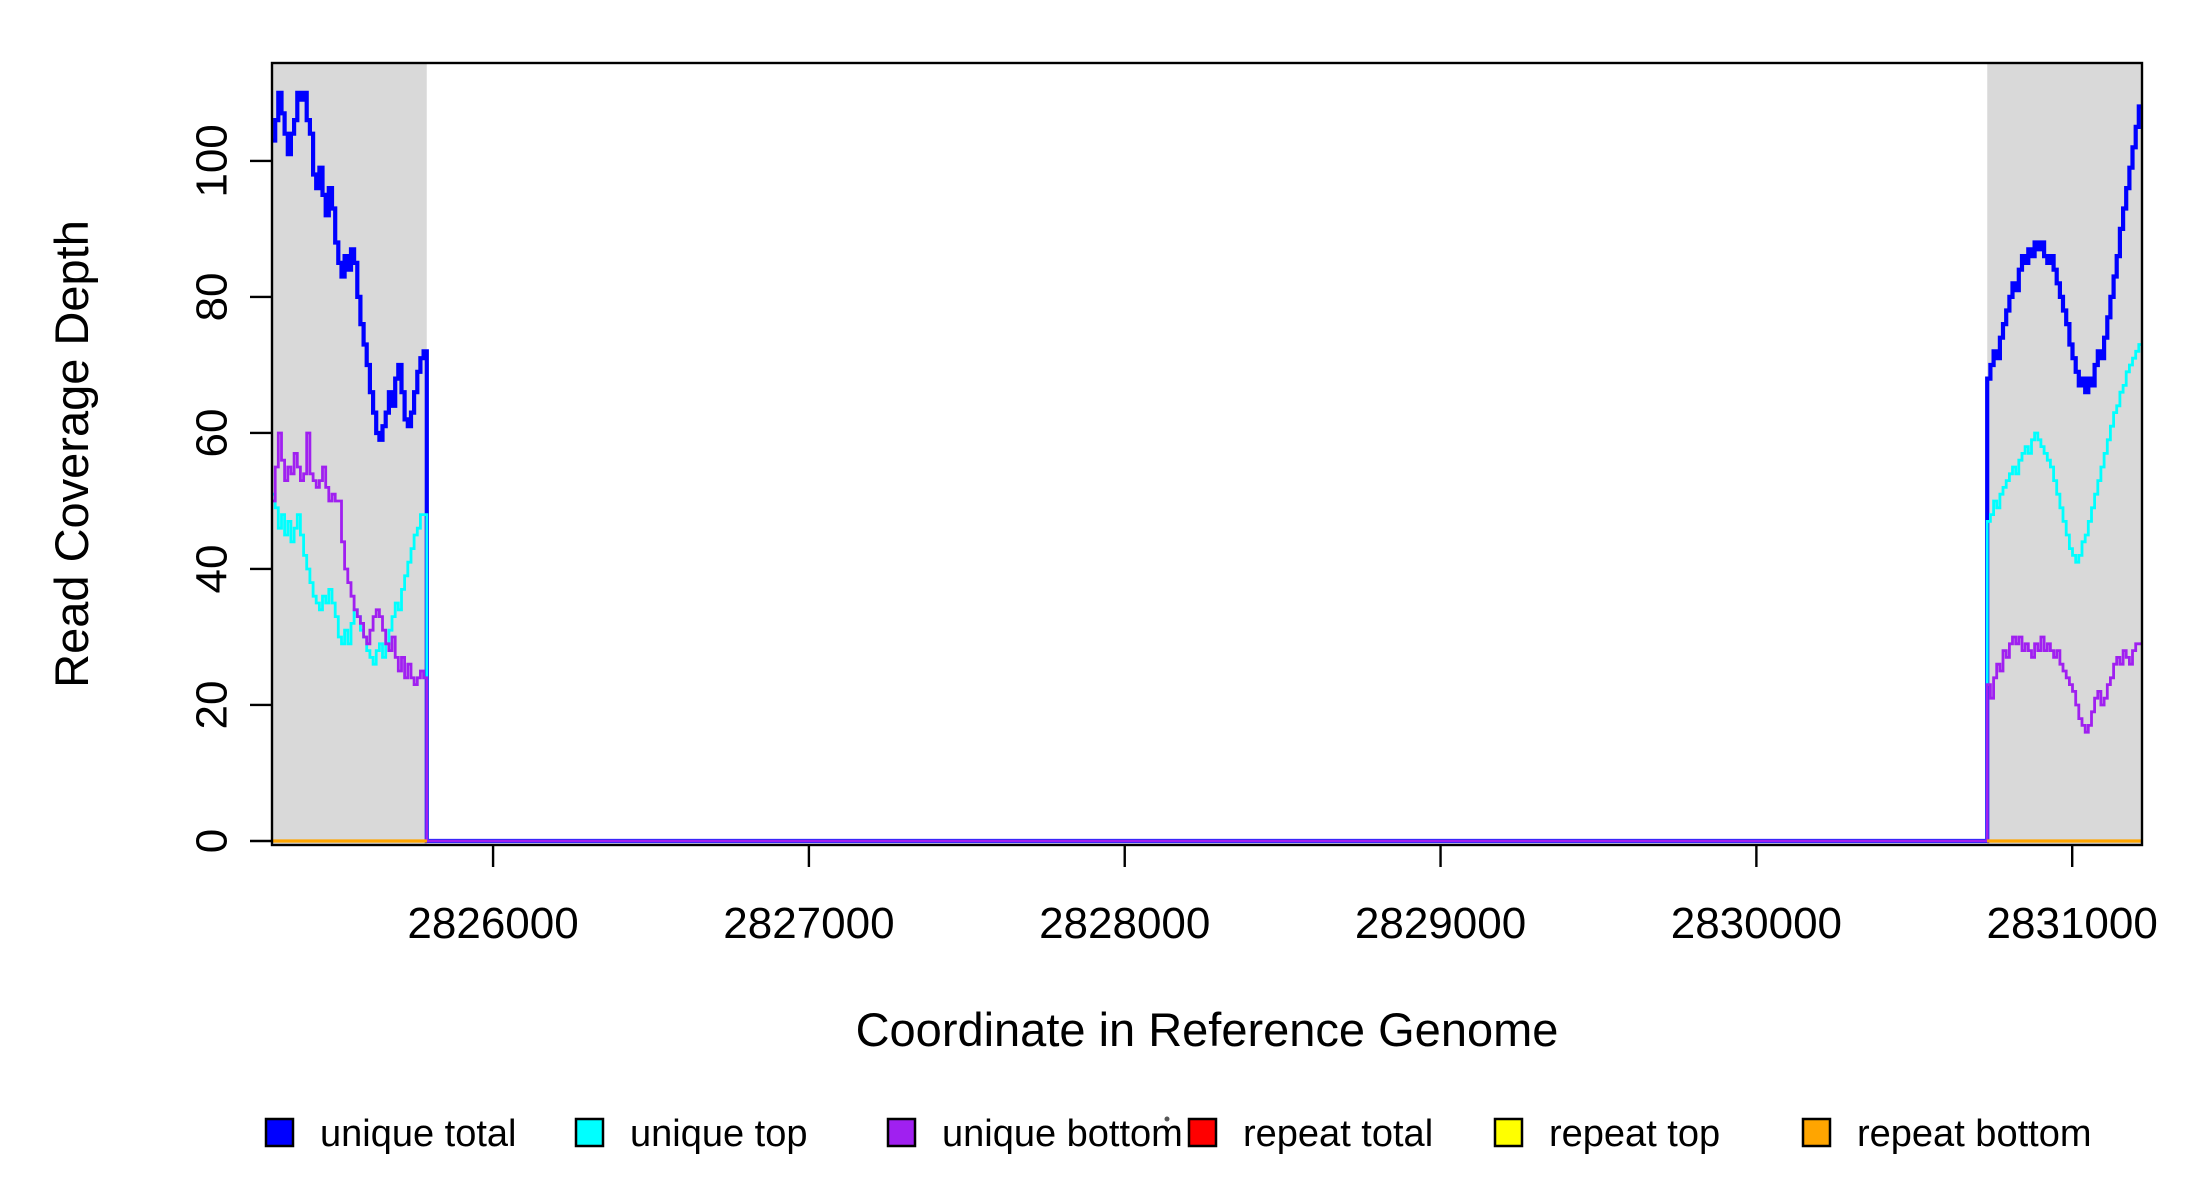  I want to click on legend-item-unique-total: unique total, so click(390, 1134).